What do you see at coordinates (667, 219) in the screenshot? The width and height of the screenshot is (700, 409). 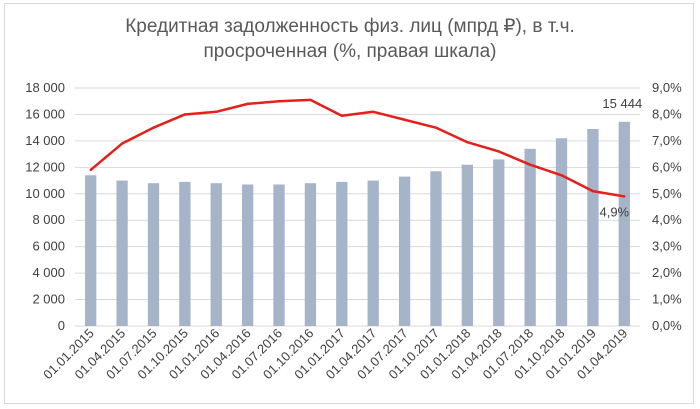 I see `y-right-tick-label: 4,0%` at bounding box center [667, 219].